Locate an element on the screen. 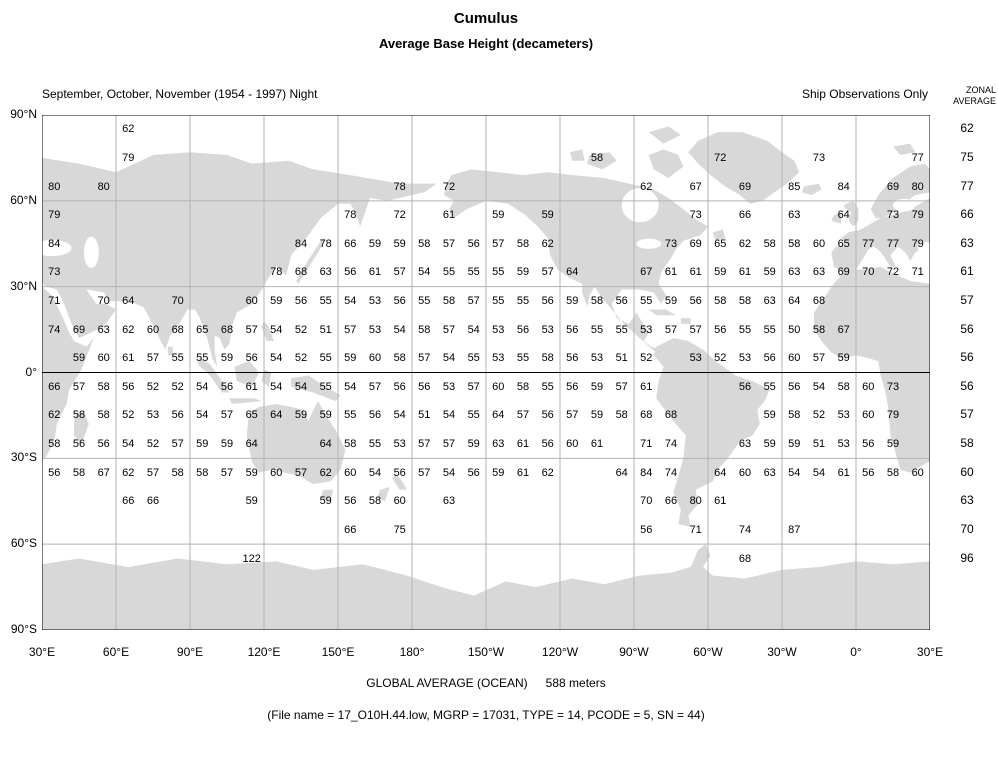 The height and width of the screenshot is (760, 998). grid-value: 62 is located at coordinates (547, 243).